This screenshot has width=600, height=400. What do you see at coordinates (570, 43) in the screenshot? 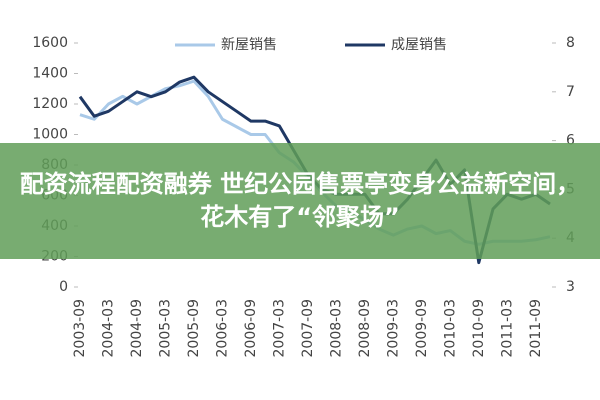
I see `y2-tick-label: 8` at bounding box center [570, 43].